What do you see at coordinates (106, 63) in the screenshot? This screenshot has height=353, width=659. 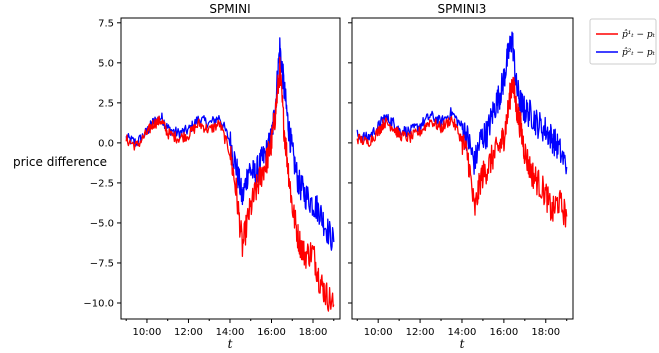 I see `y-tick-label-6: 5.0` at bounding box center [106, 63].